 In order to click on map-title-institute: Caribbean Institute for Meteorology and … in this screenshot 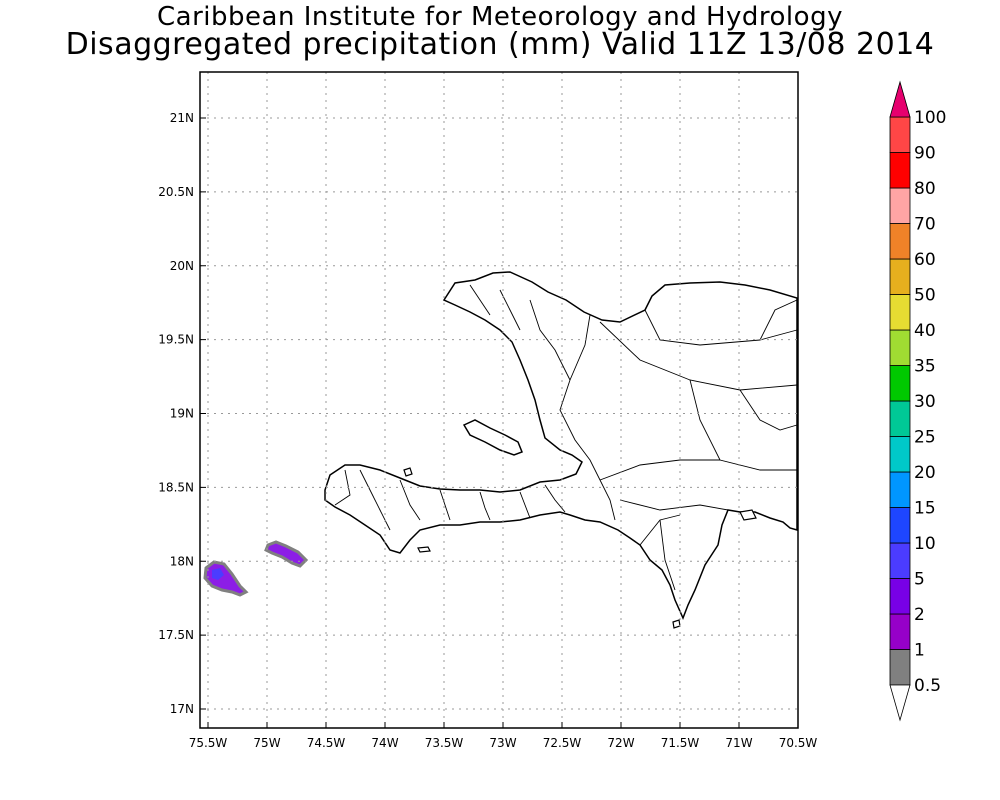, I will do `click(500, 17)`.